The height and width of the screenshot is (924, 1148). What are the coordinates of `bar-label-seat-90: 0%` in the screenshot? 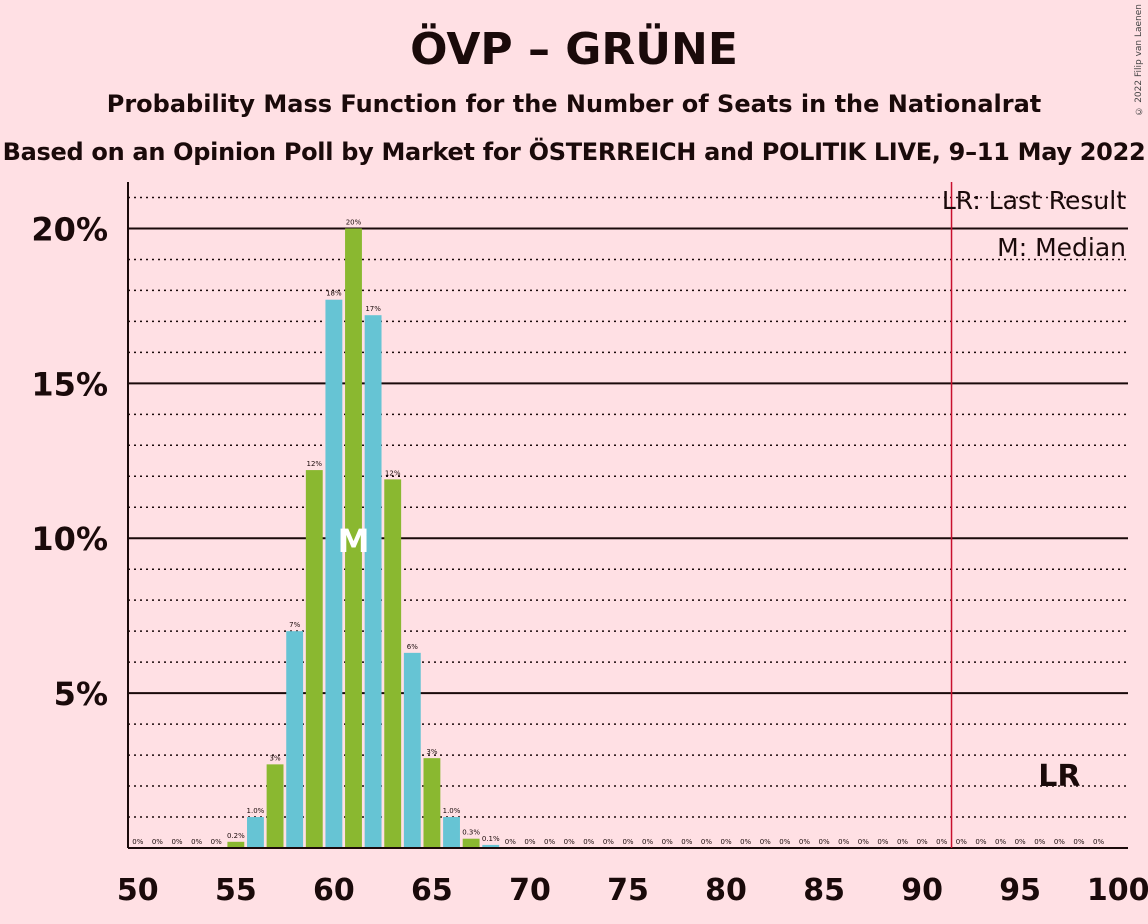 It's located at (922, 842).